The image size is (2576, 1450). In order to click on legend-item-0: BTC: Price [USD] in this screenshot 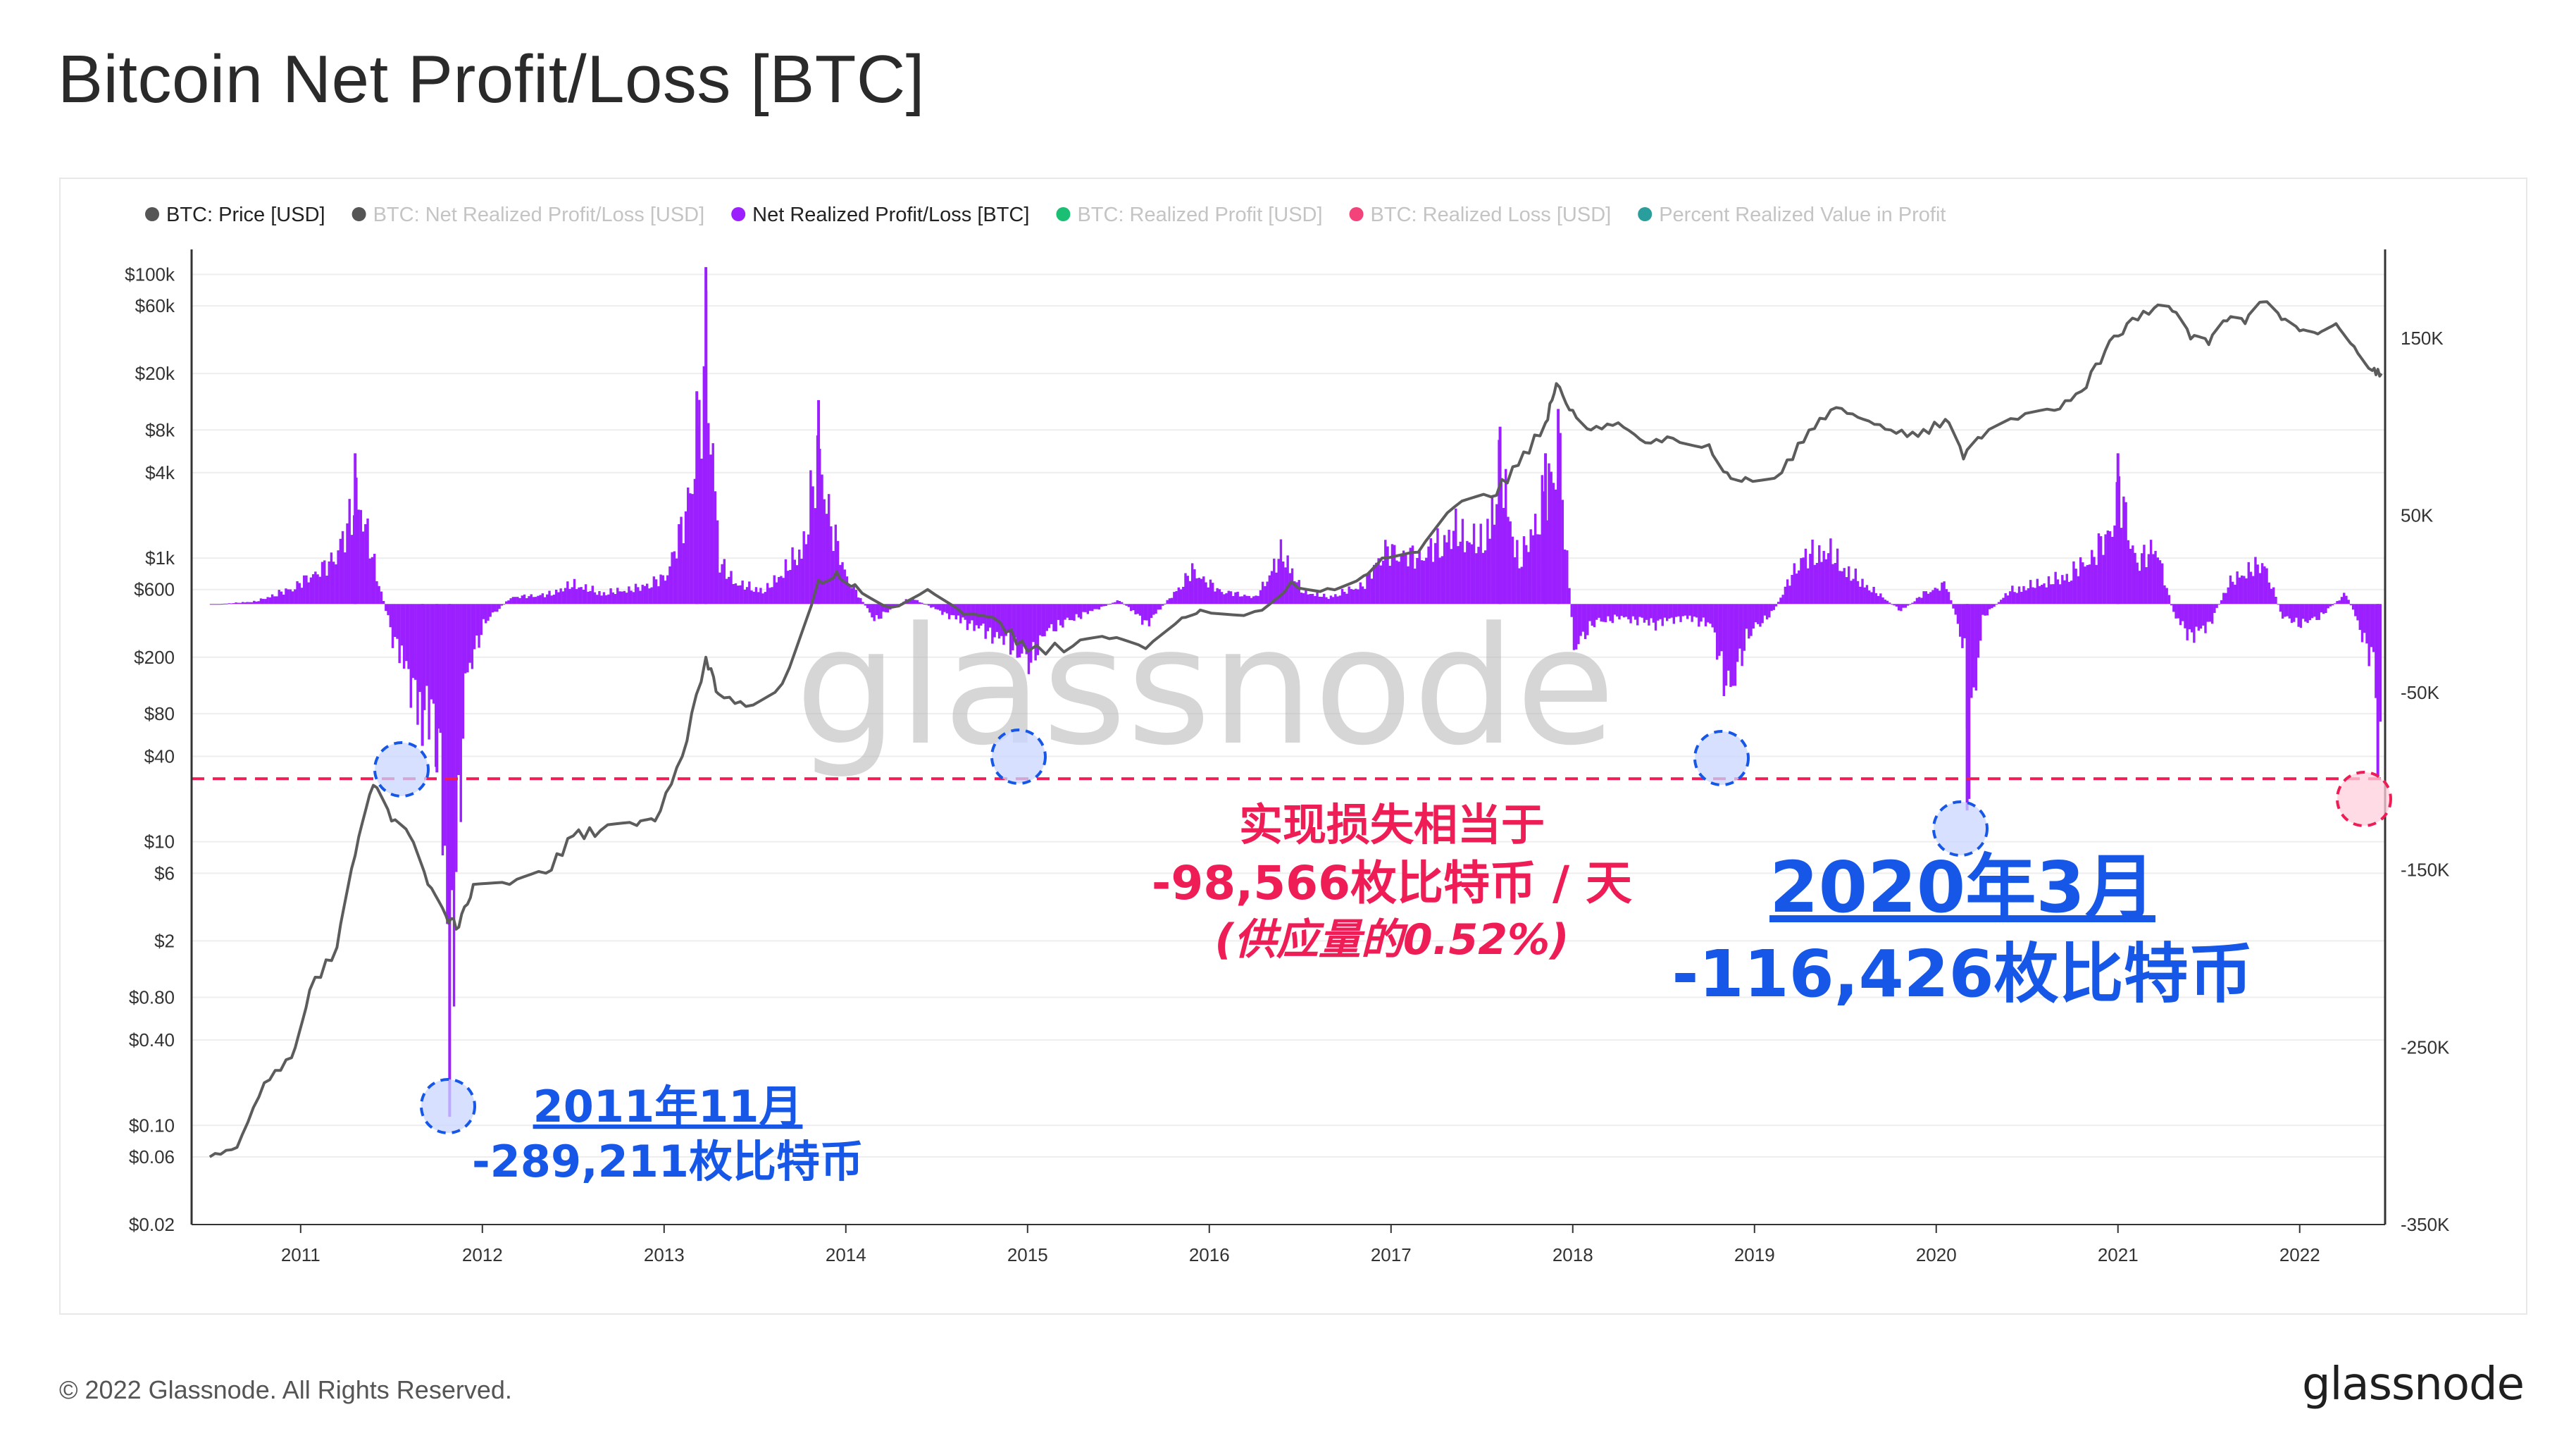, I will do `click(245, 215)`.